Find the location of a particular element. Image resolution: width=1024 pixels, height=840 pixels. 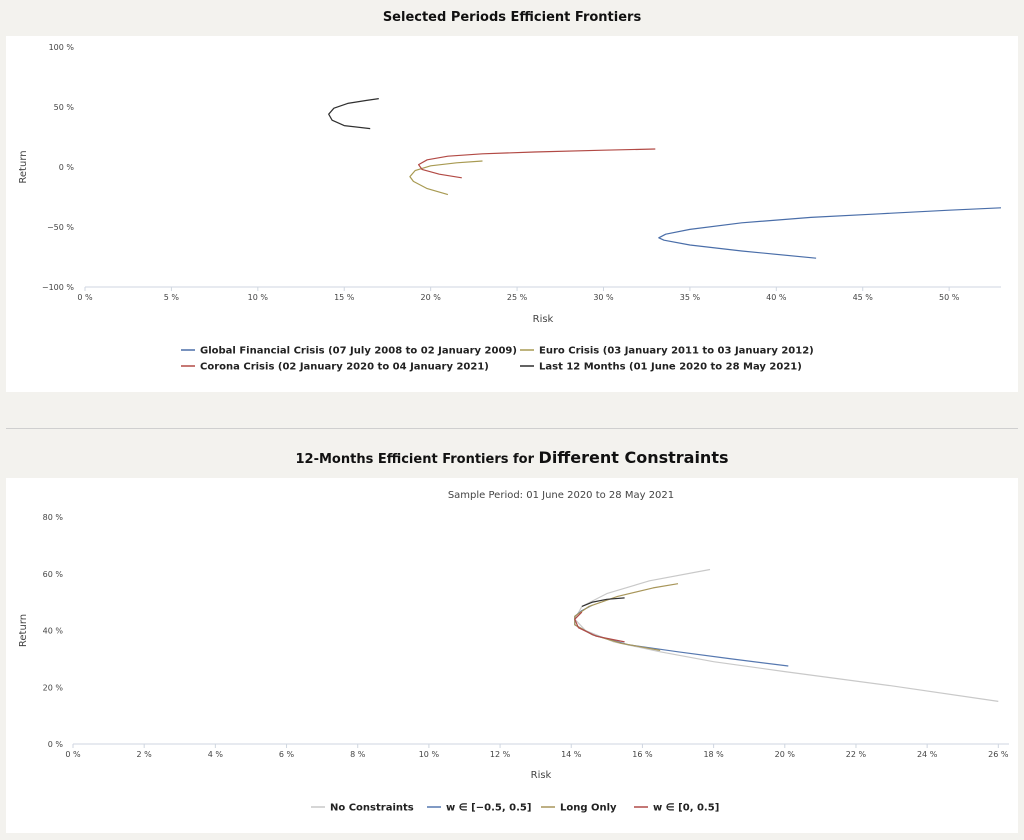

chart2-y-axis-label: Return is located at coordinates (23, 630).